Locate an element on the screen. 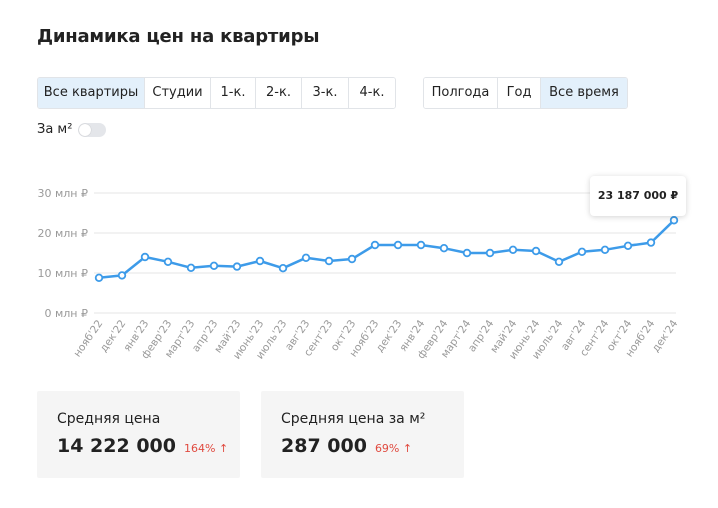  average-price-per-m2-value: 287 000 is located at coordinates (324, 446).